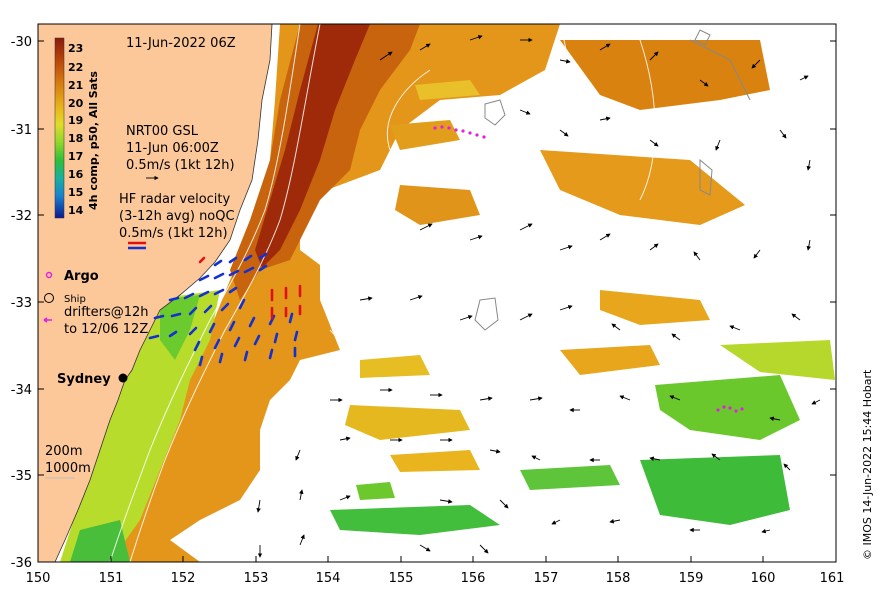  Describe the element at coordinates (75, 67) in the screenshot. I see `colorbar-tick: 22` at that location.